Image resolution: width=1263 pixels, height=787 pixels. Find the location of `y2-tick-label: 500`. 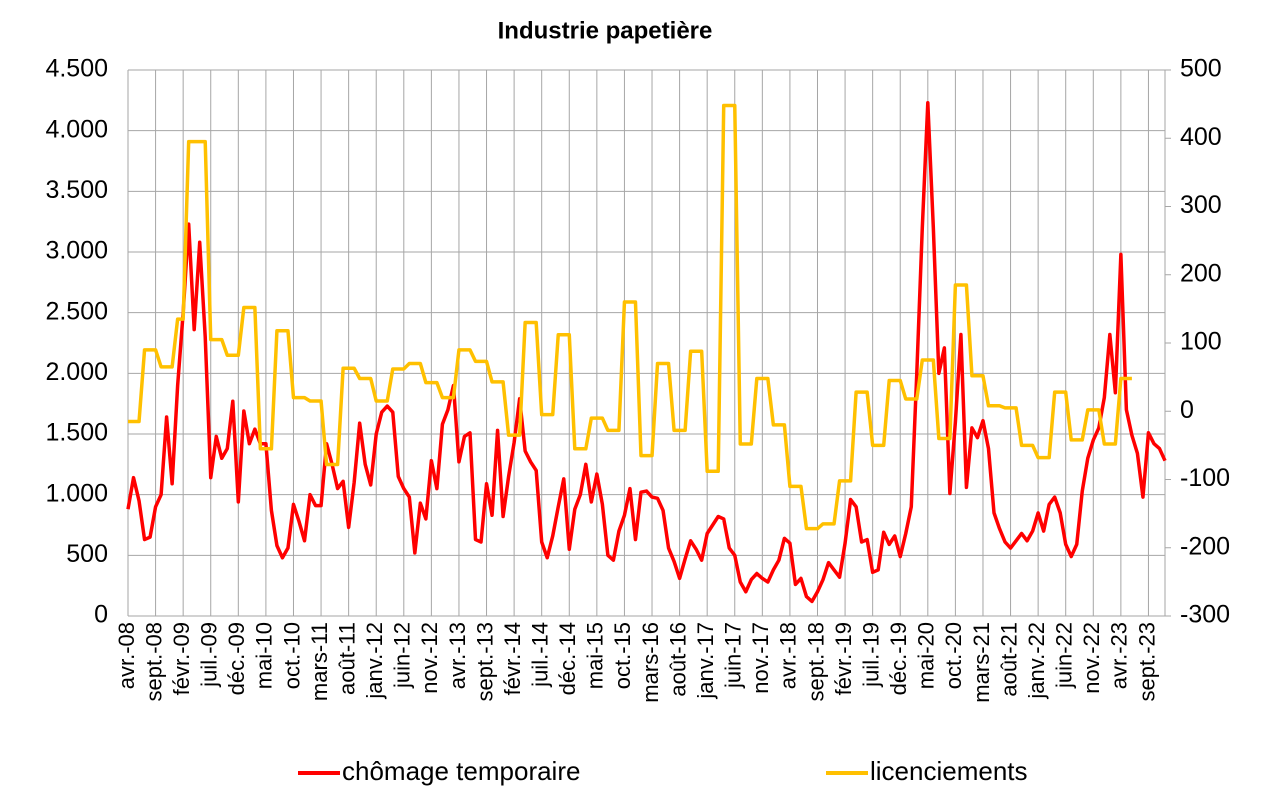

y2-tick-label: 500 is located at coordinates (1201, 69).